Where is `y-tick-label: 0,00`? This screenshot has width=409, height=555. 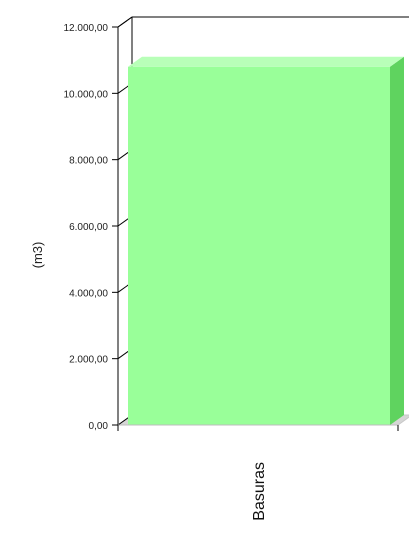 y-tick-label: 0,00 is located at coordinates (99, 426).